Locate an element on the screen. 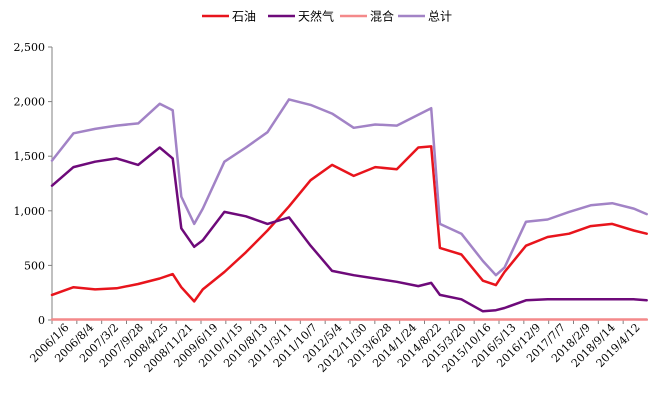 The width and height of the screenshot is (649, 394). y-tick-label: 2,000 is located at coordinates (30, 102).